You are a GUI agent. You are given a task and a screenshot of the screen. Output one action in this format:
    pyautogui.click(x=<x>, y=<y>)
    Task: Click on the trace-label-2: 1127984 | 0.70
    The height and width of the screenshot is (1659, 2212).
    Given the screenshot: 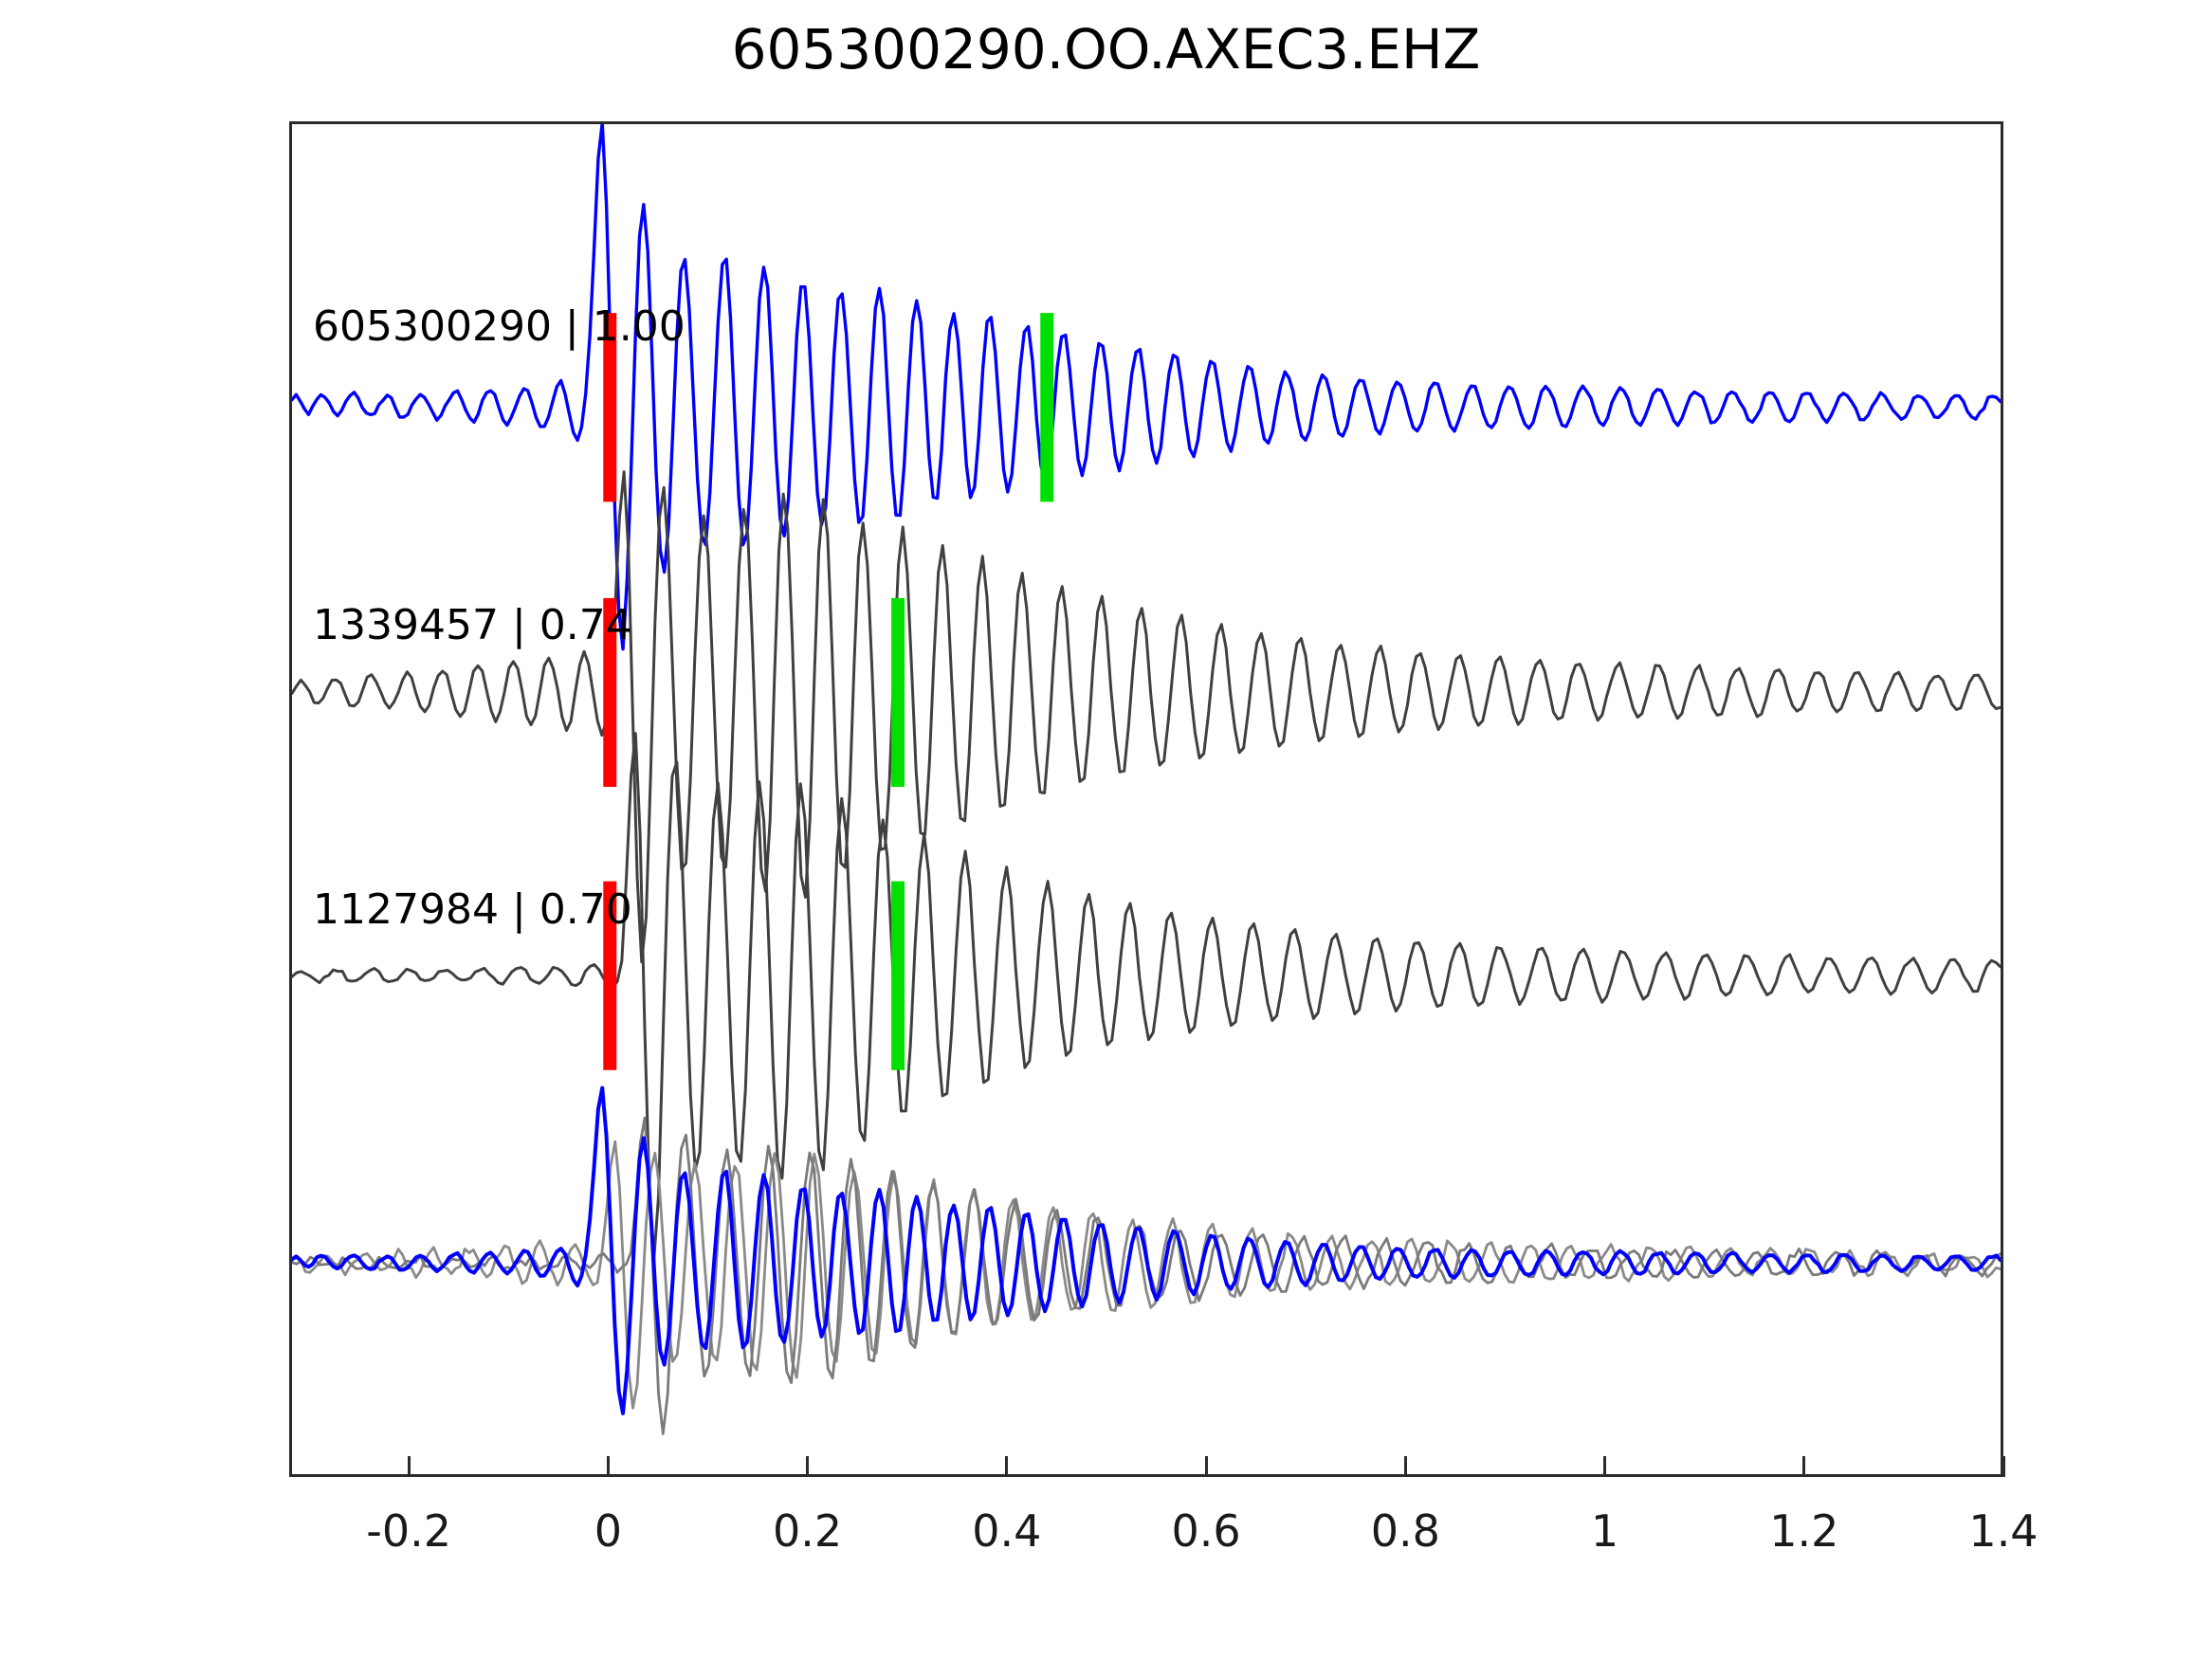 What is the action you would take?
    pyautogui.click(x=472, y=909)
    